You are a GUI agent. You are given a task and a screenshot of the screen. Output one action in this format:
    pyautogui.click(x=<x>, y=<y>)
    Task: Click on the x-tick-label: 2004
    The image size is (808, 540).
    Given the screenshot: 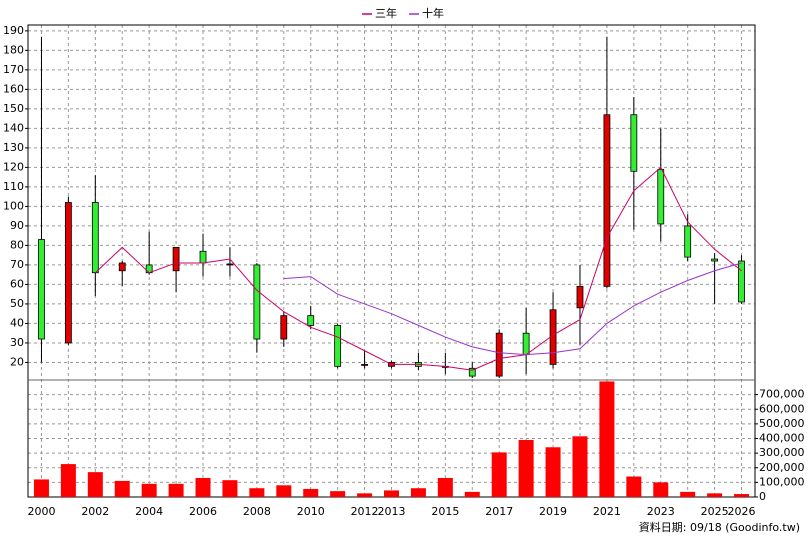 What is the action you would take?
    pyautogui.click(x=149, y=511)
    